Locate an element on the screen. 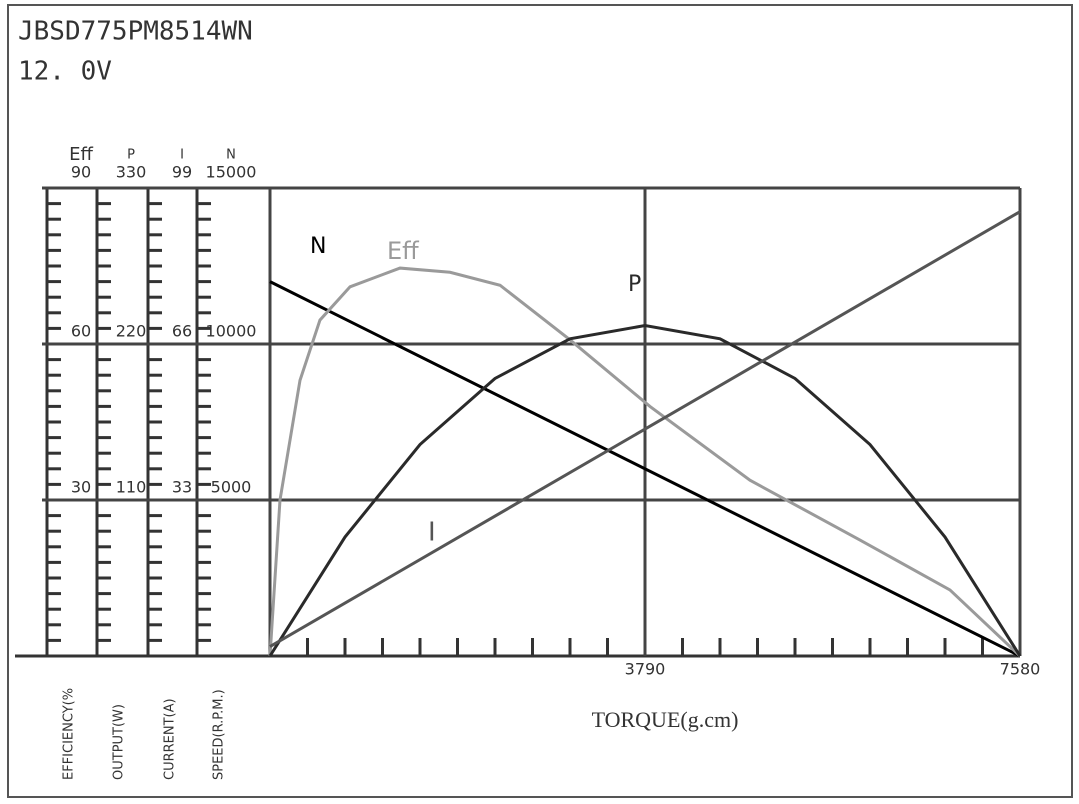  y-axis-label: EFFICIENCY(% is located at coordinates (69, 734).